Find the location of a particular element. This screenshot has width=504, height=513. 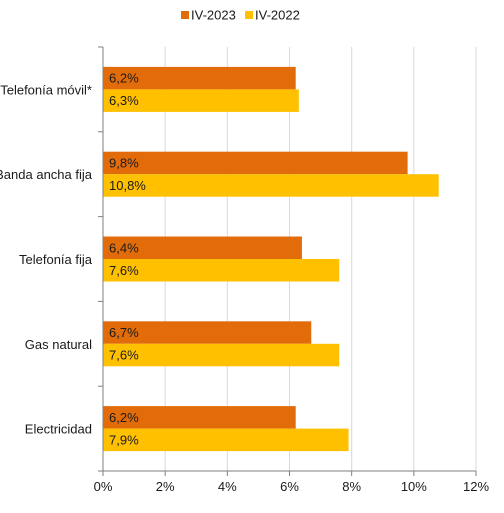

x-tick-label: 0% is located at coordinates (103, 486).